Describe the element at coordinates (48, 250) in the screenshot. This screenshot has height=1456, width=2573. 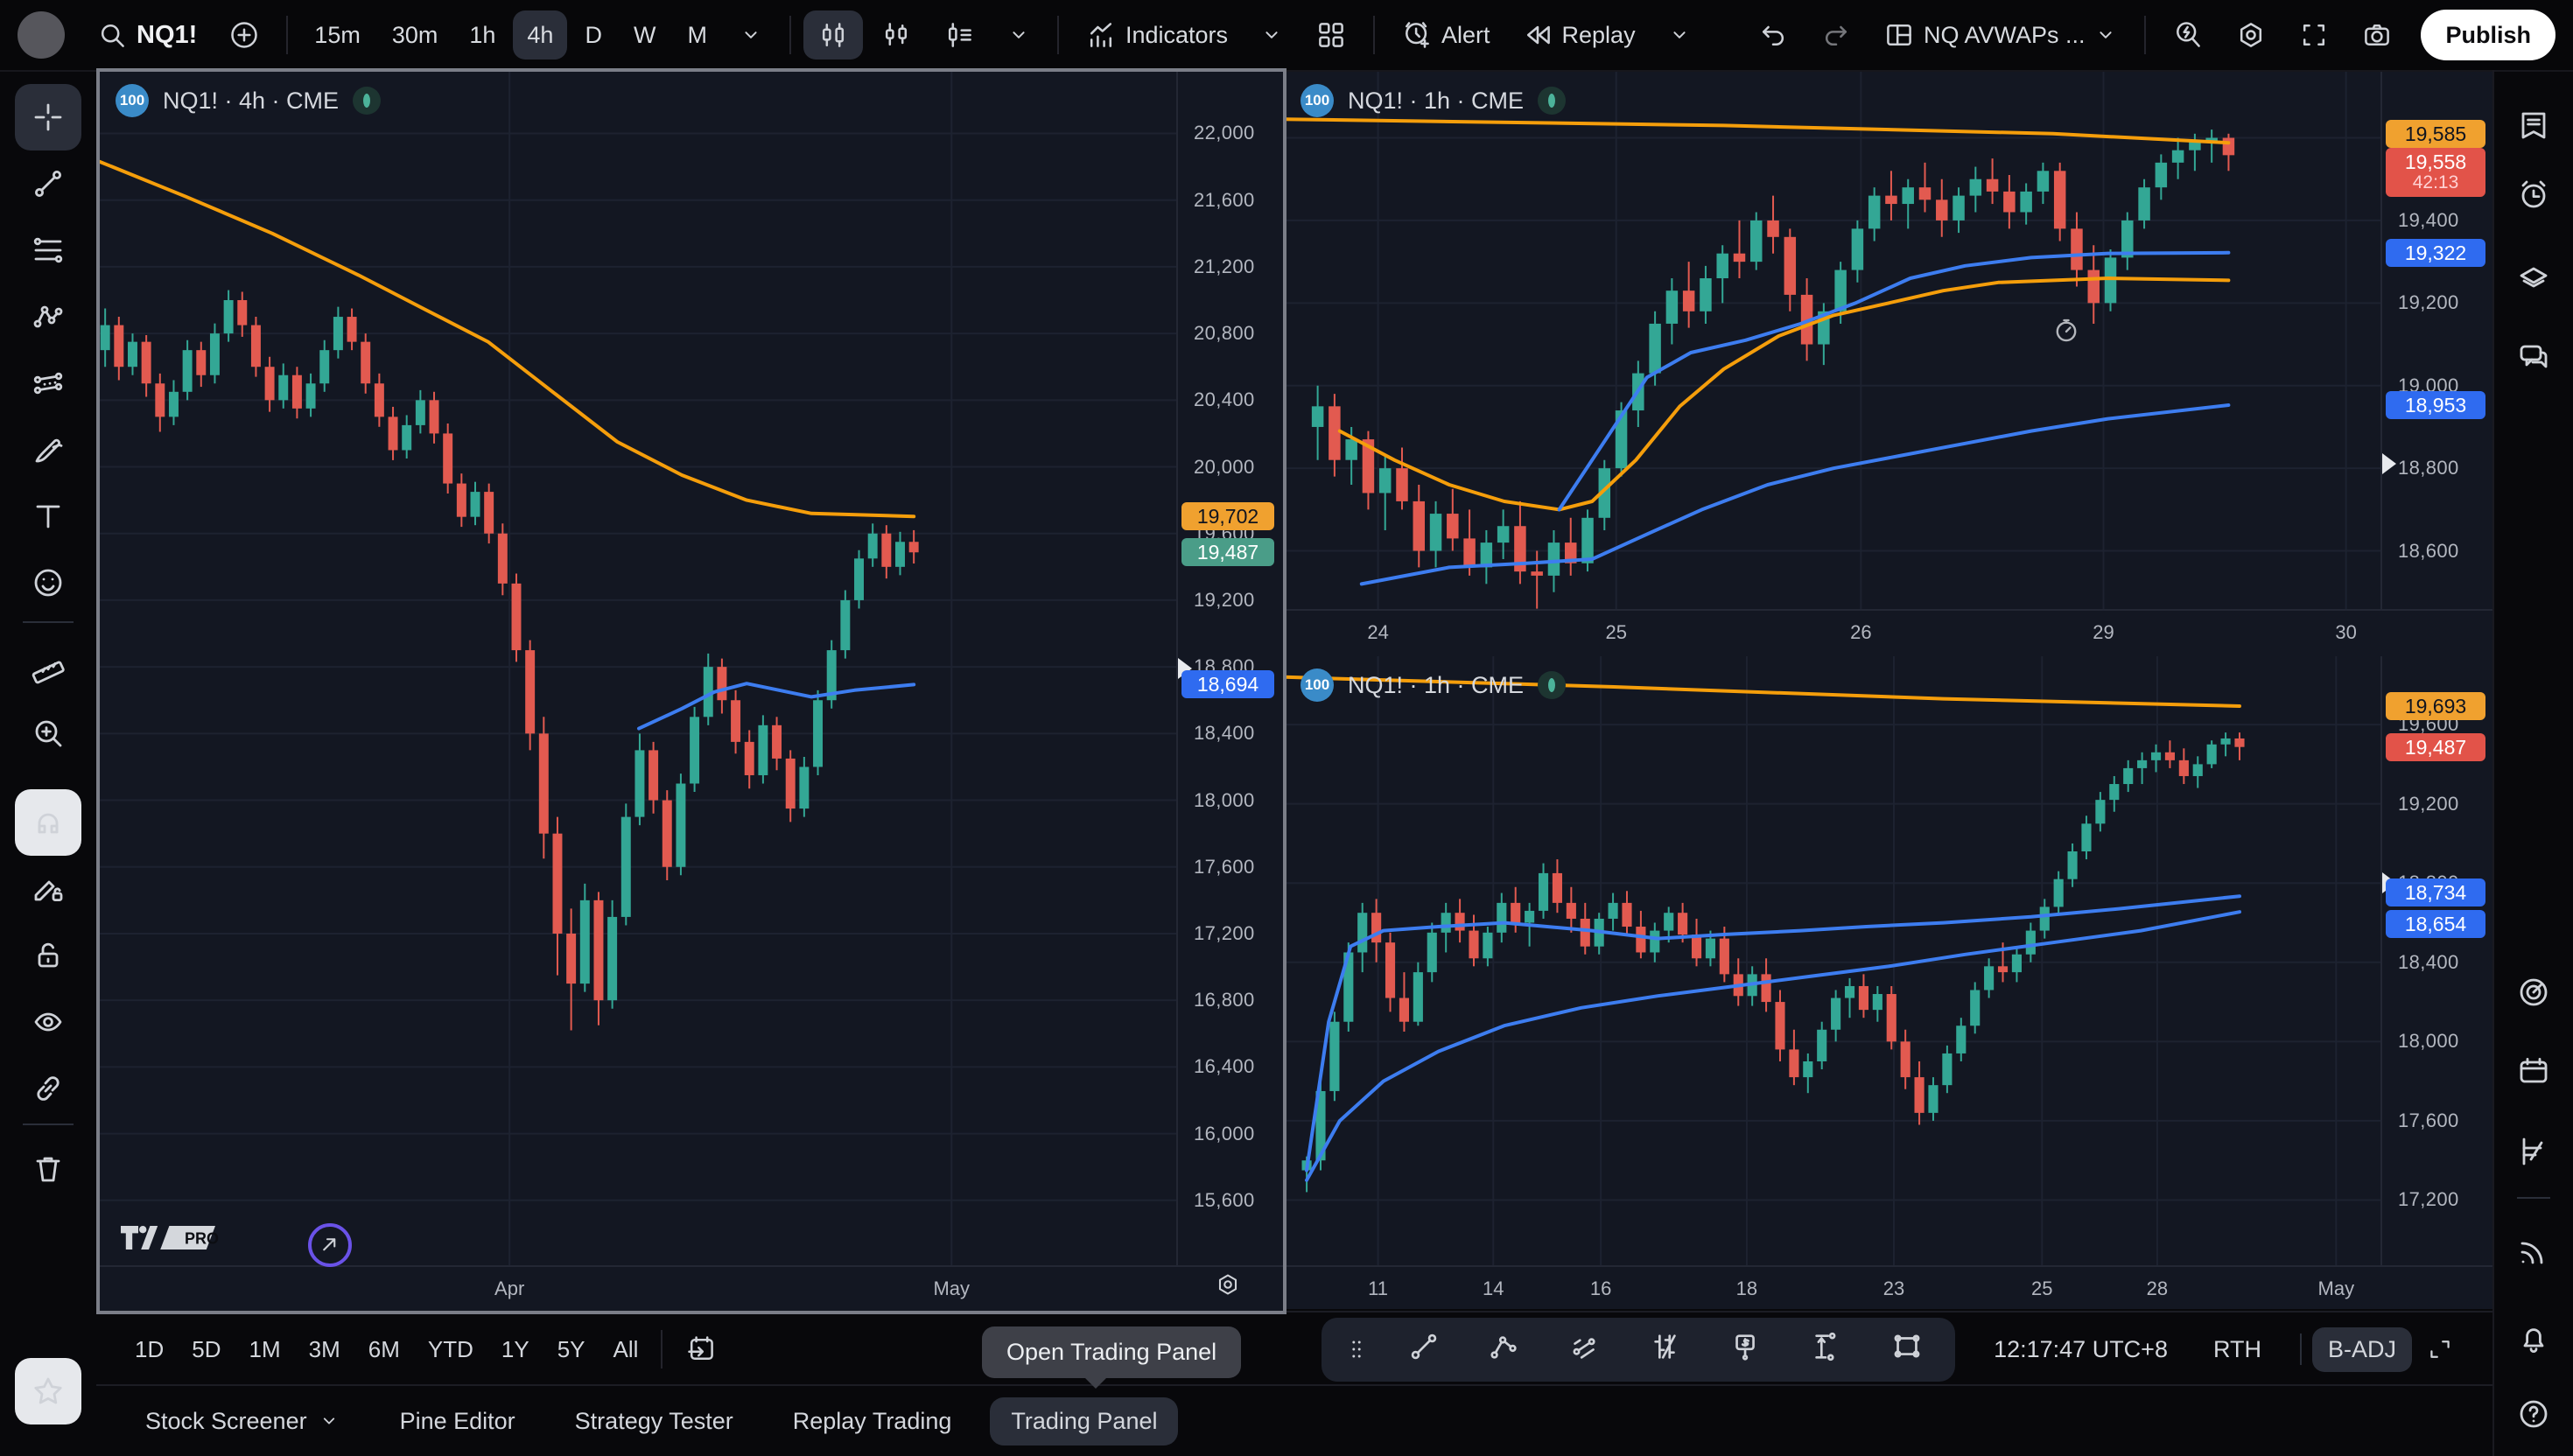
I see `fib-retracement-tool` at that location.